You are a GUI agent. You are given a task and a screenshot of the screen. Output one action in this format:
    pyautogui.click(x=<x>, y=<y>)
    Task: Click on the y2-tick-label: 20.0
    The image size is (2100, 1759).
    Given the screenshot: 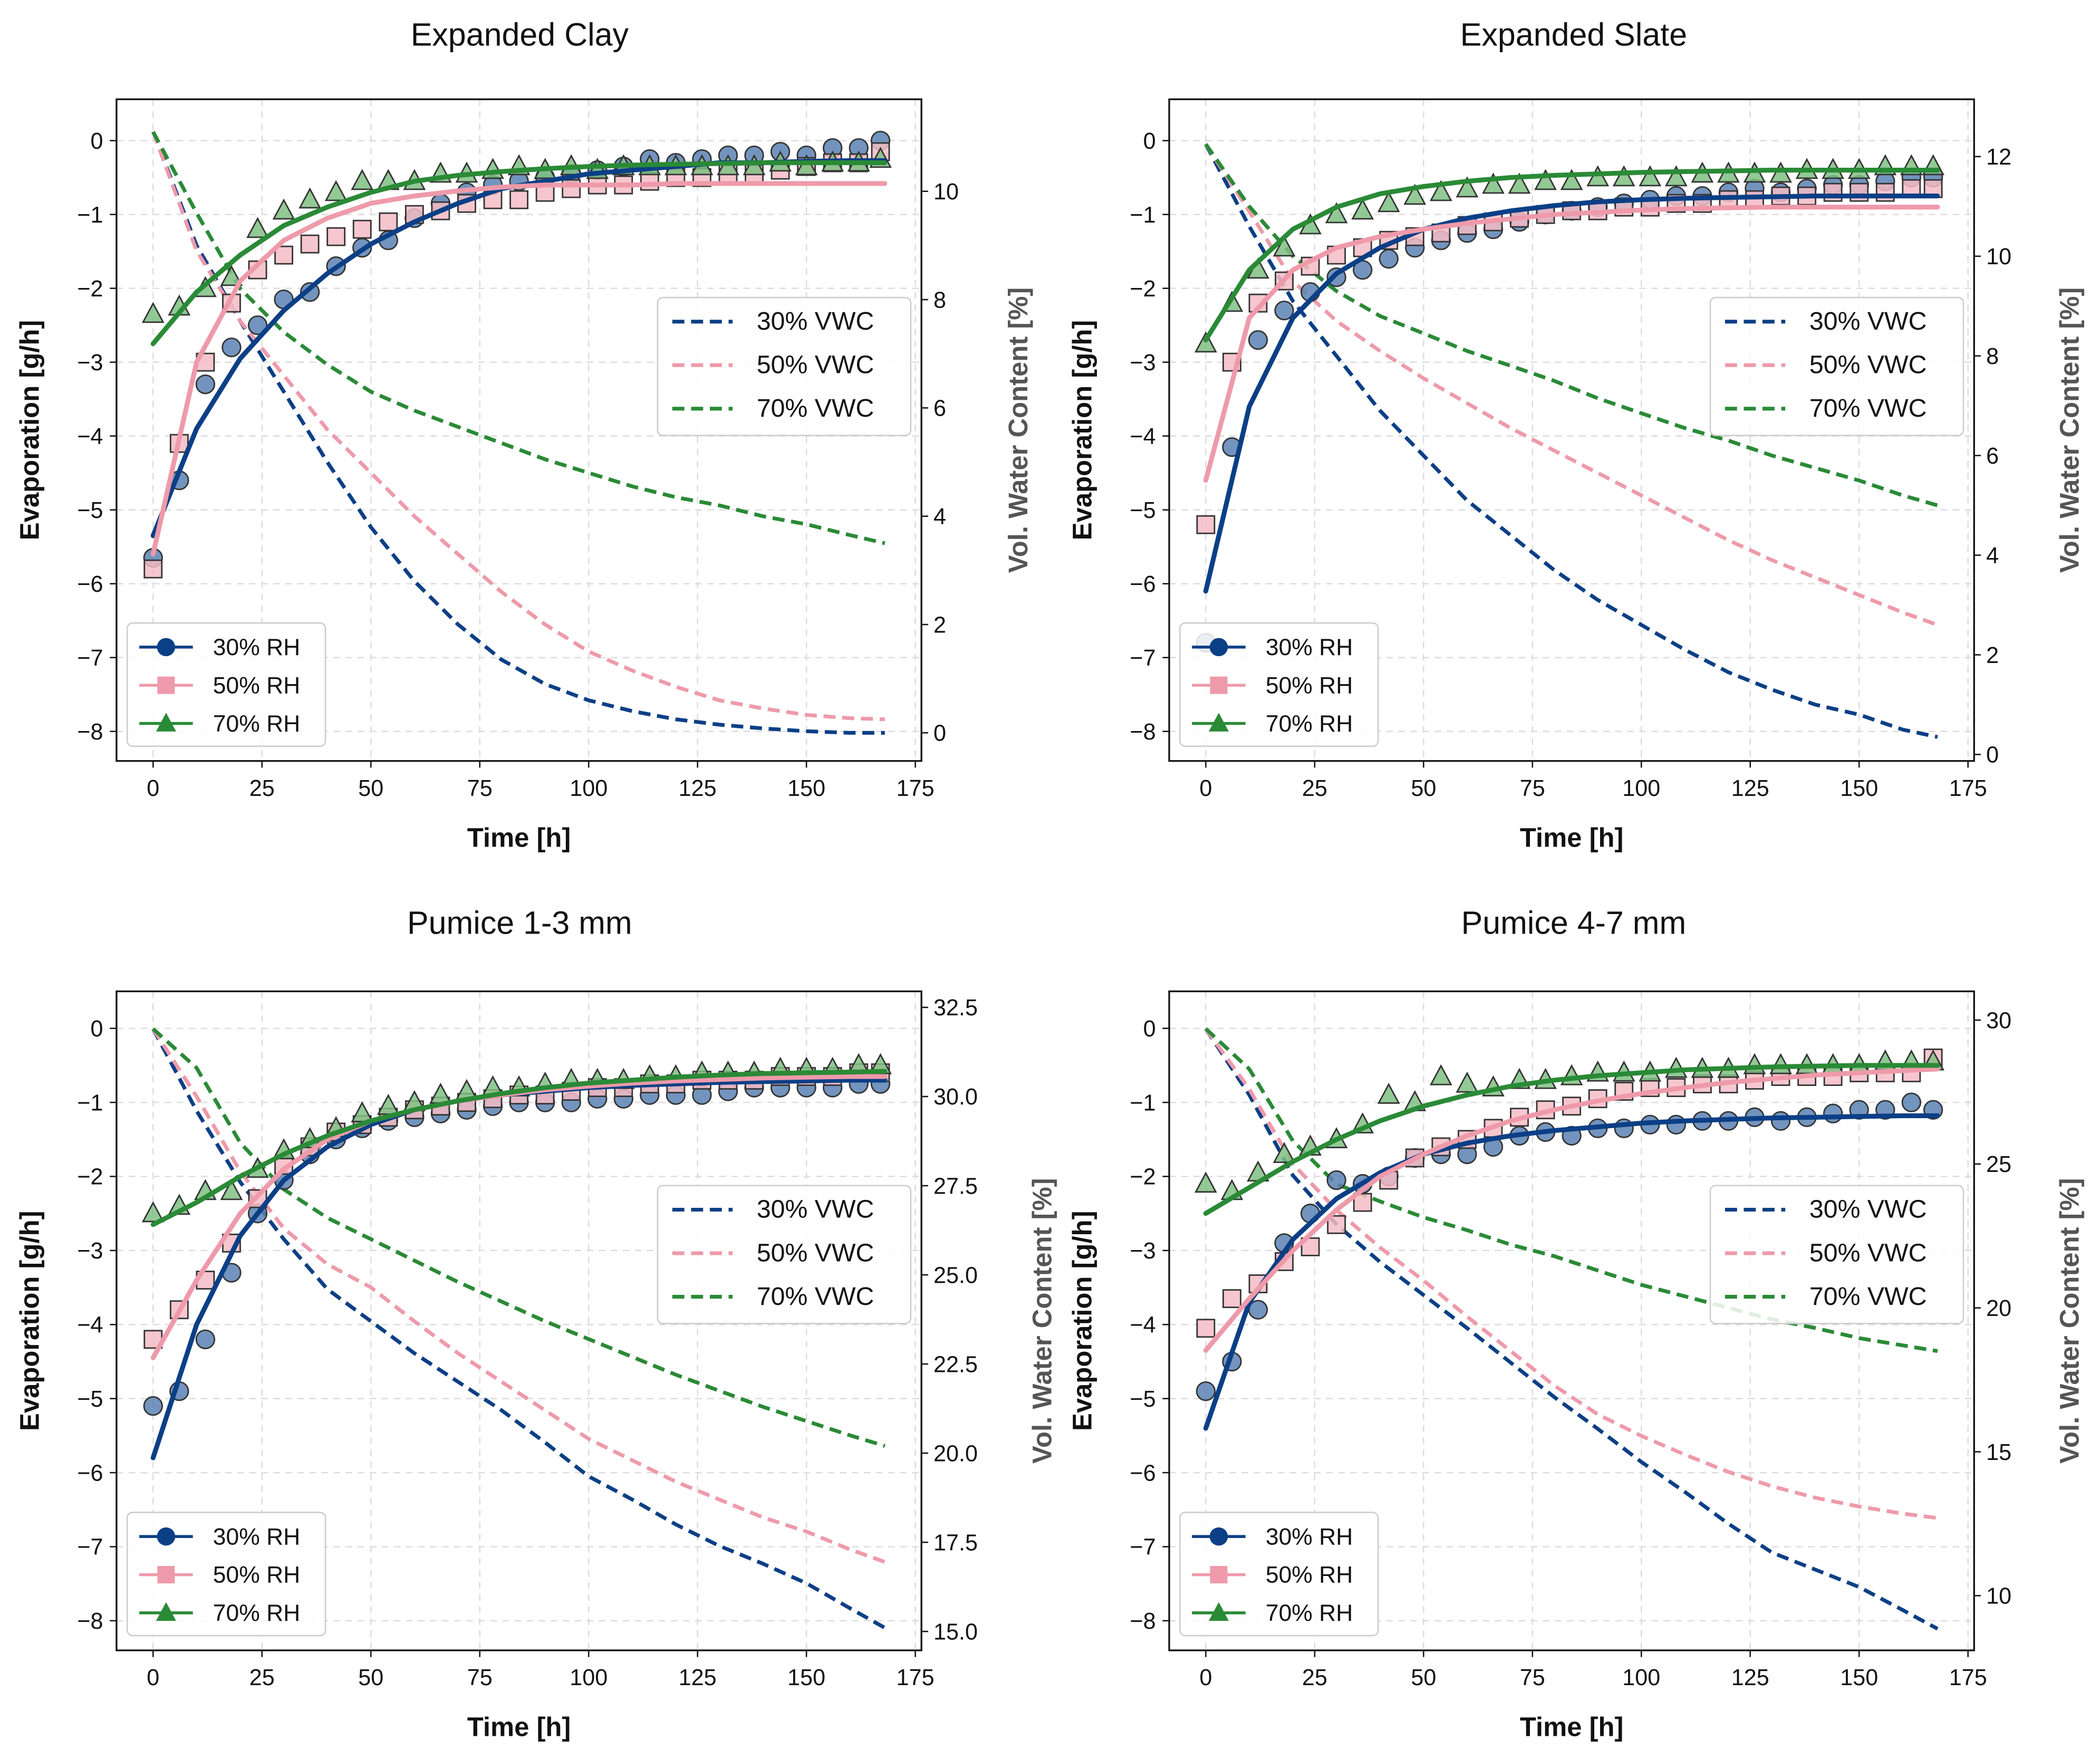 What is the action you would take?
    pyautogui.click(x=955, y=1453)
    